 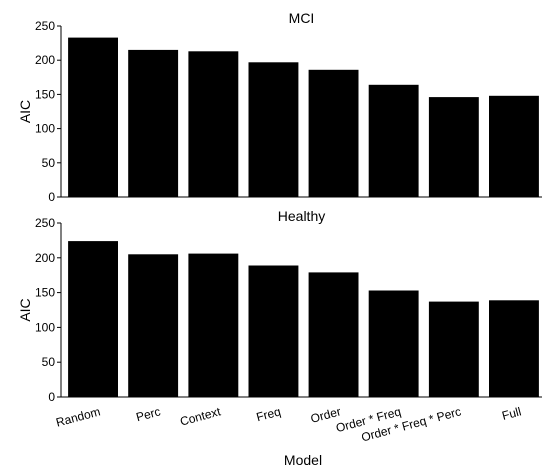 What do you see at coordinates (45, 60) in the screenshot?
I see `y-tick-label-1-4: 200` at bounding box center [45, 60].